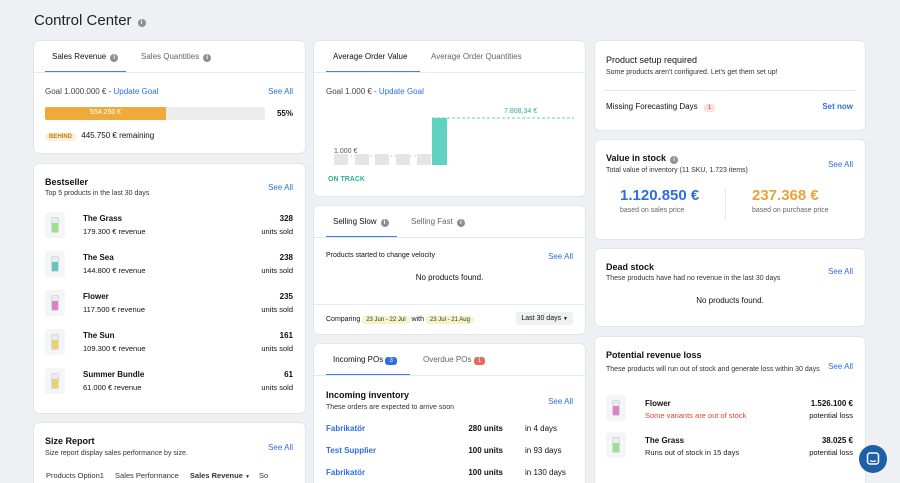 This screenshot has height=483, width=900. I want to click on incoming-count-badge: 3, so click(391, 361).